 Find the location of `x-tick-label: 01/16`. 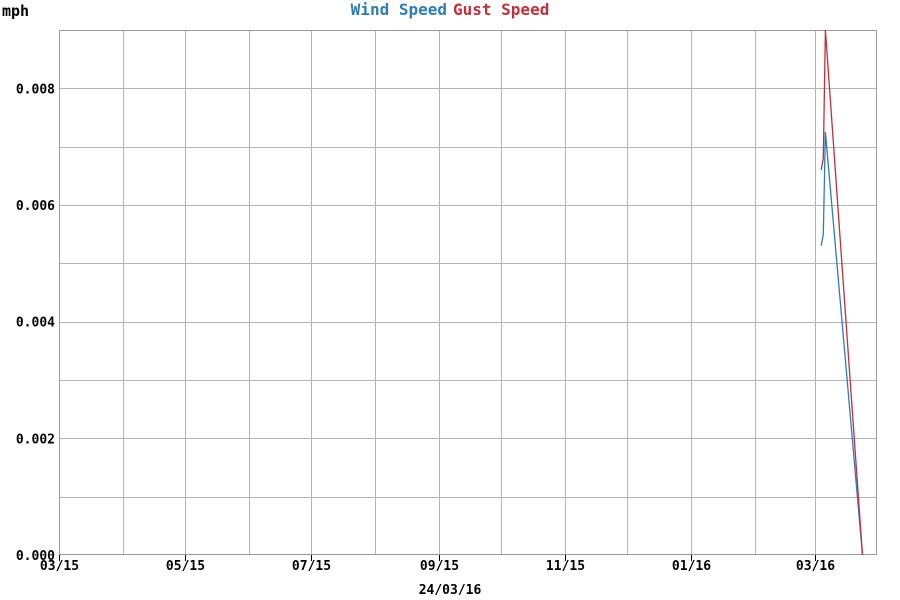

x-tick-label: 01/16 is located at coordinates (691, 566).